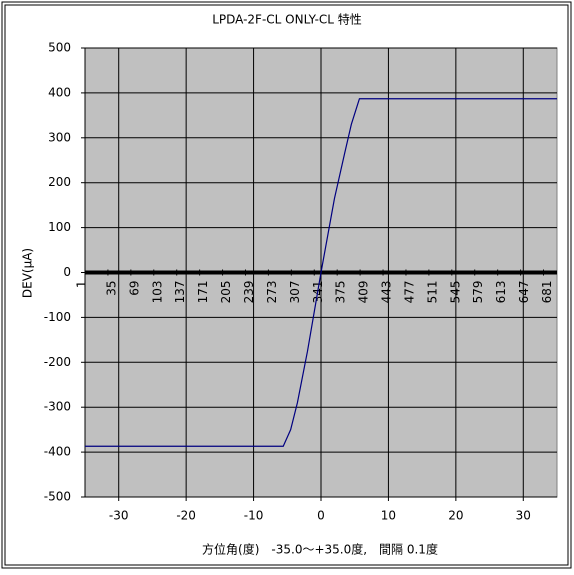 The height and width of the screenshot is (575, 574). I want to click on x-tick-label: -30, so click(119, 516).